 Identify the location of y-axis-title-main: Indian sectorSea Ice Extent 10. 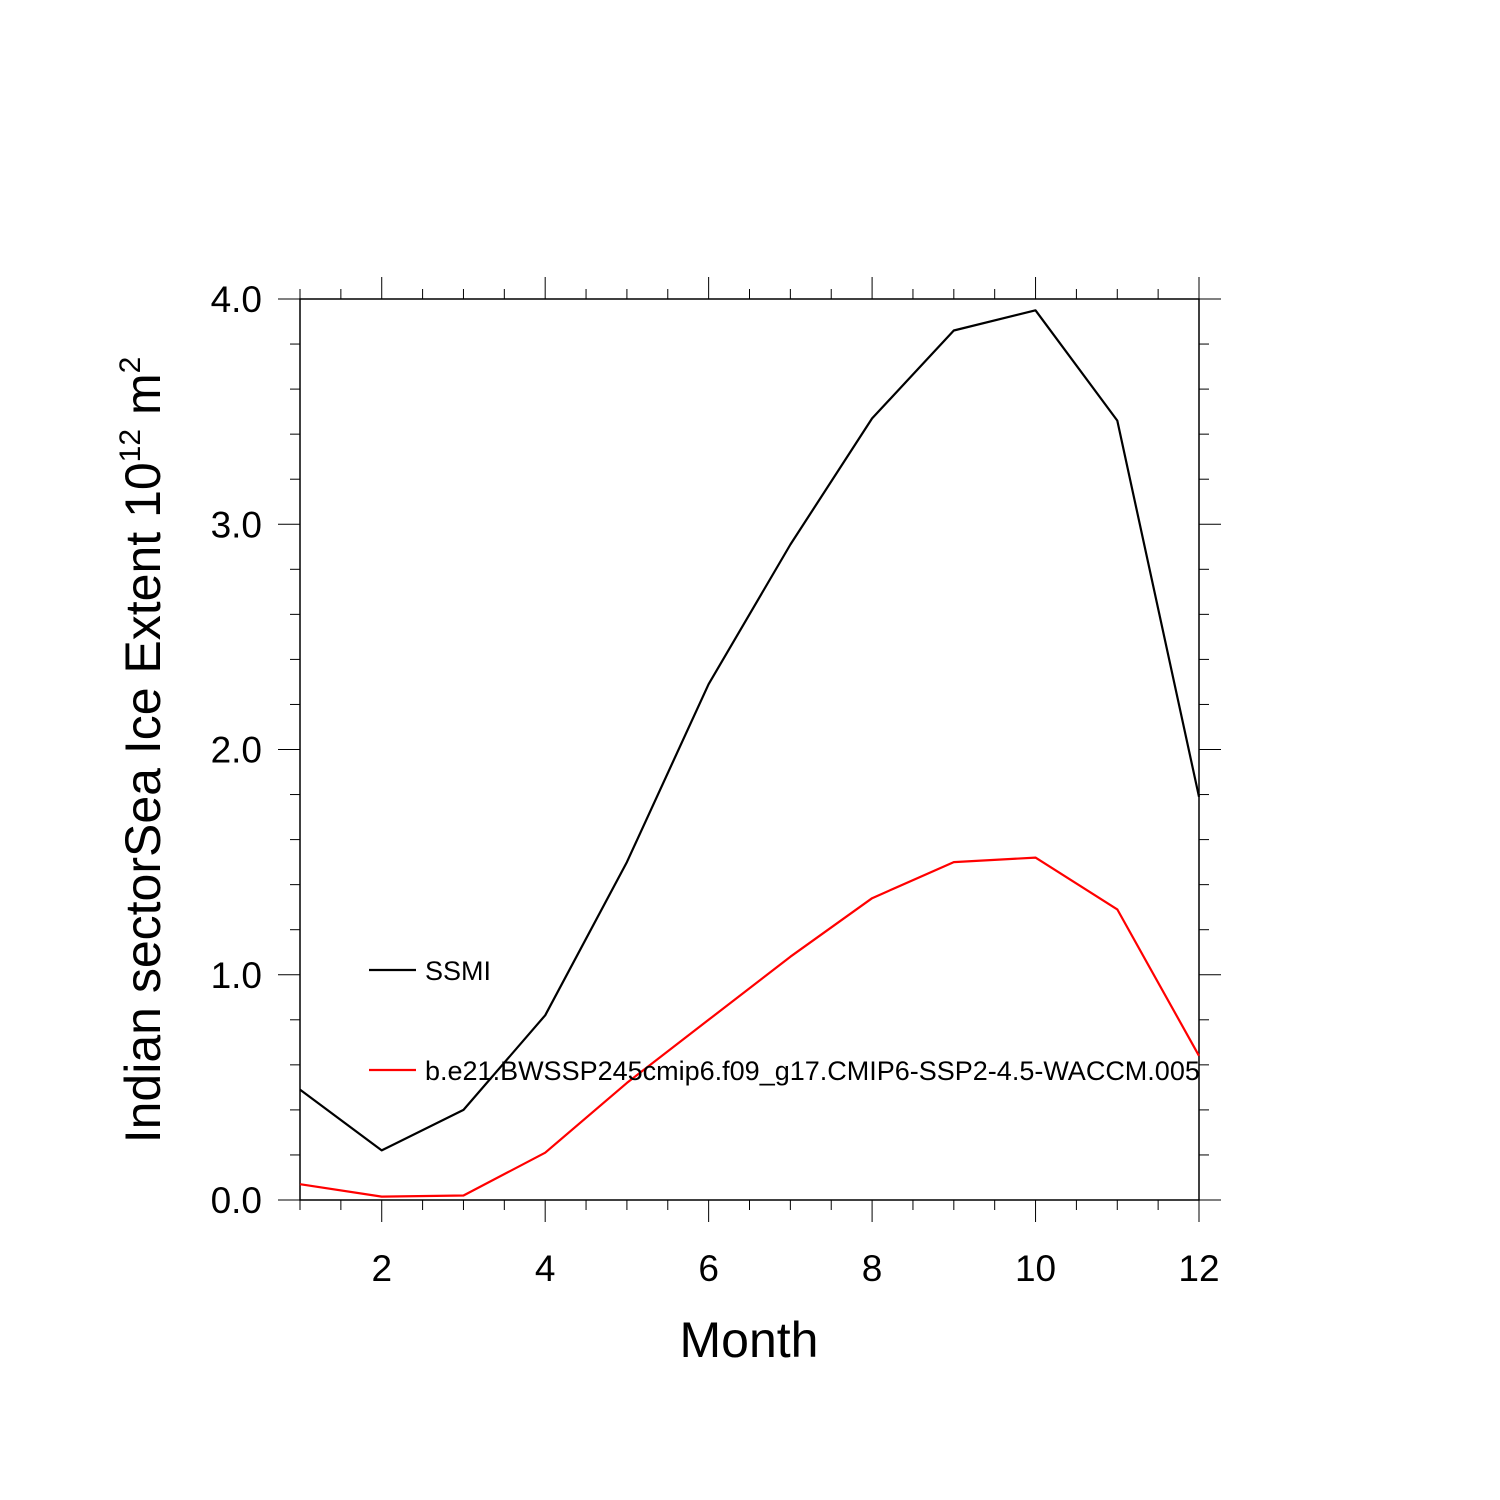
(143, 802).